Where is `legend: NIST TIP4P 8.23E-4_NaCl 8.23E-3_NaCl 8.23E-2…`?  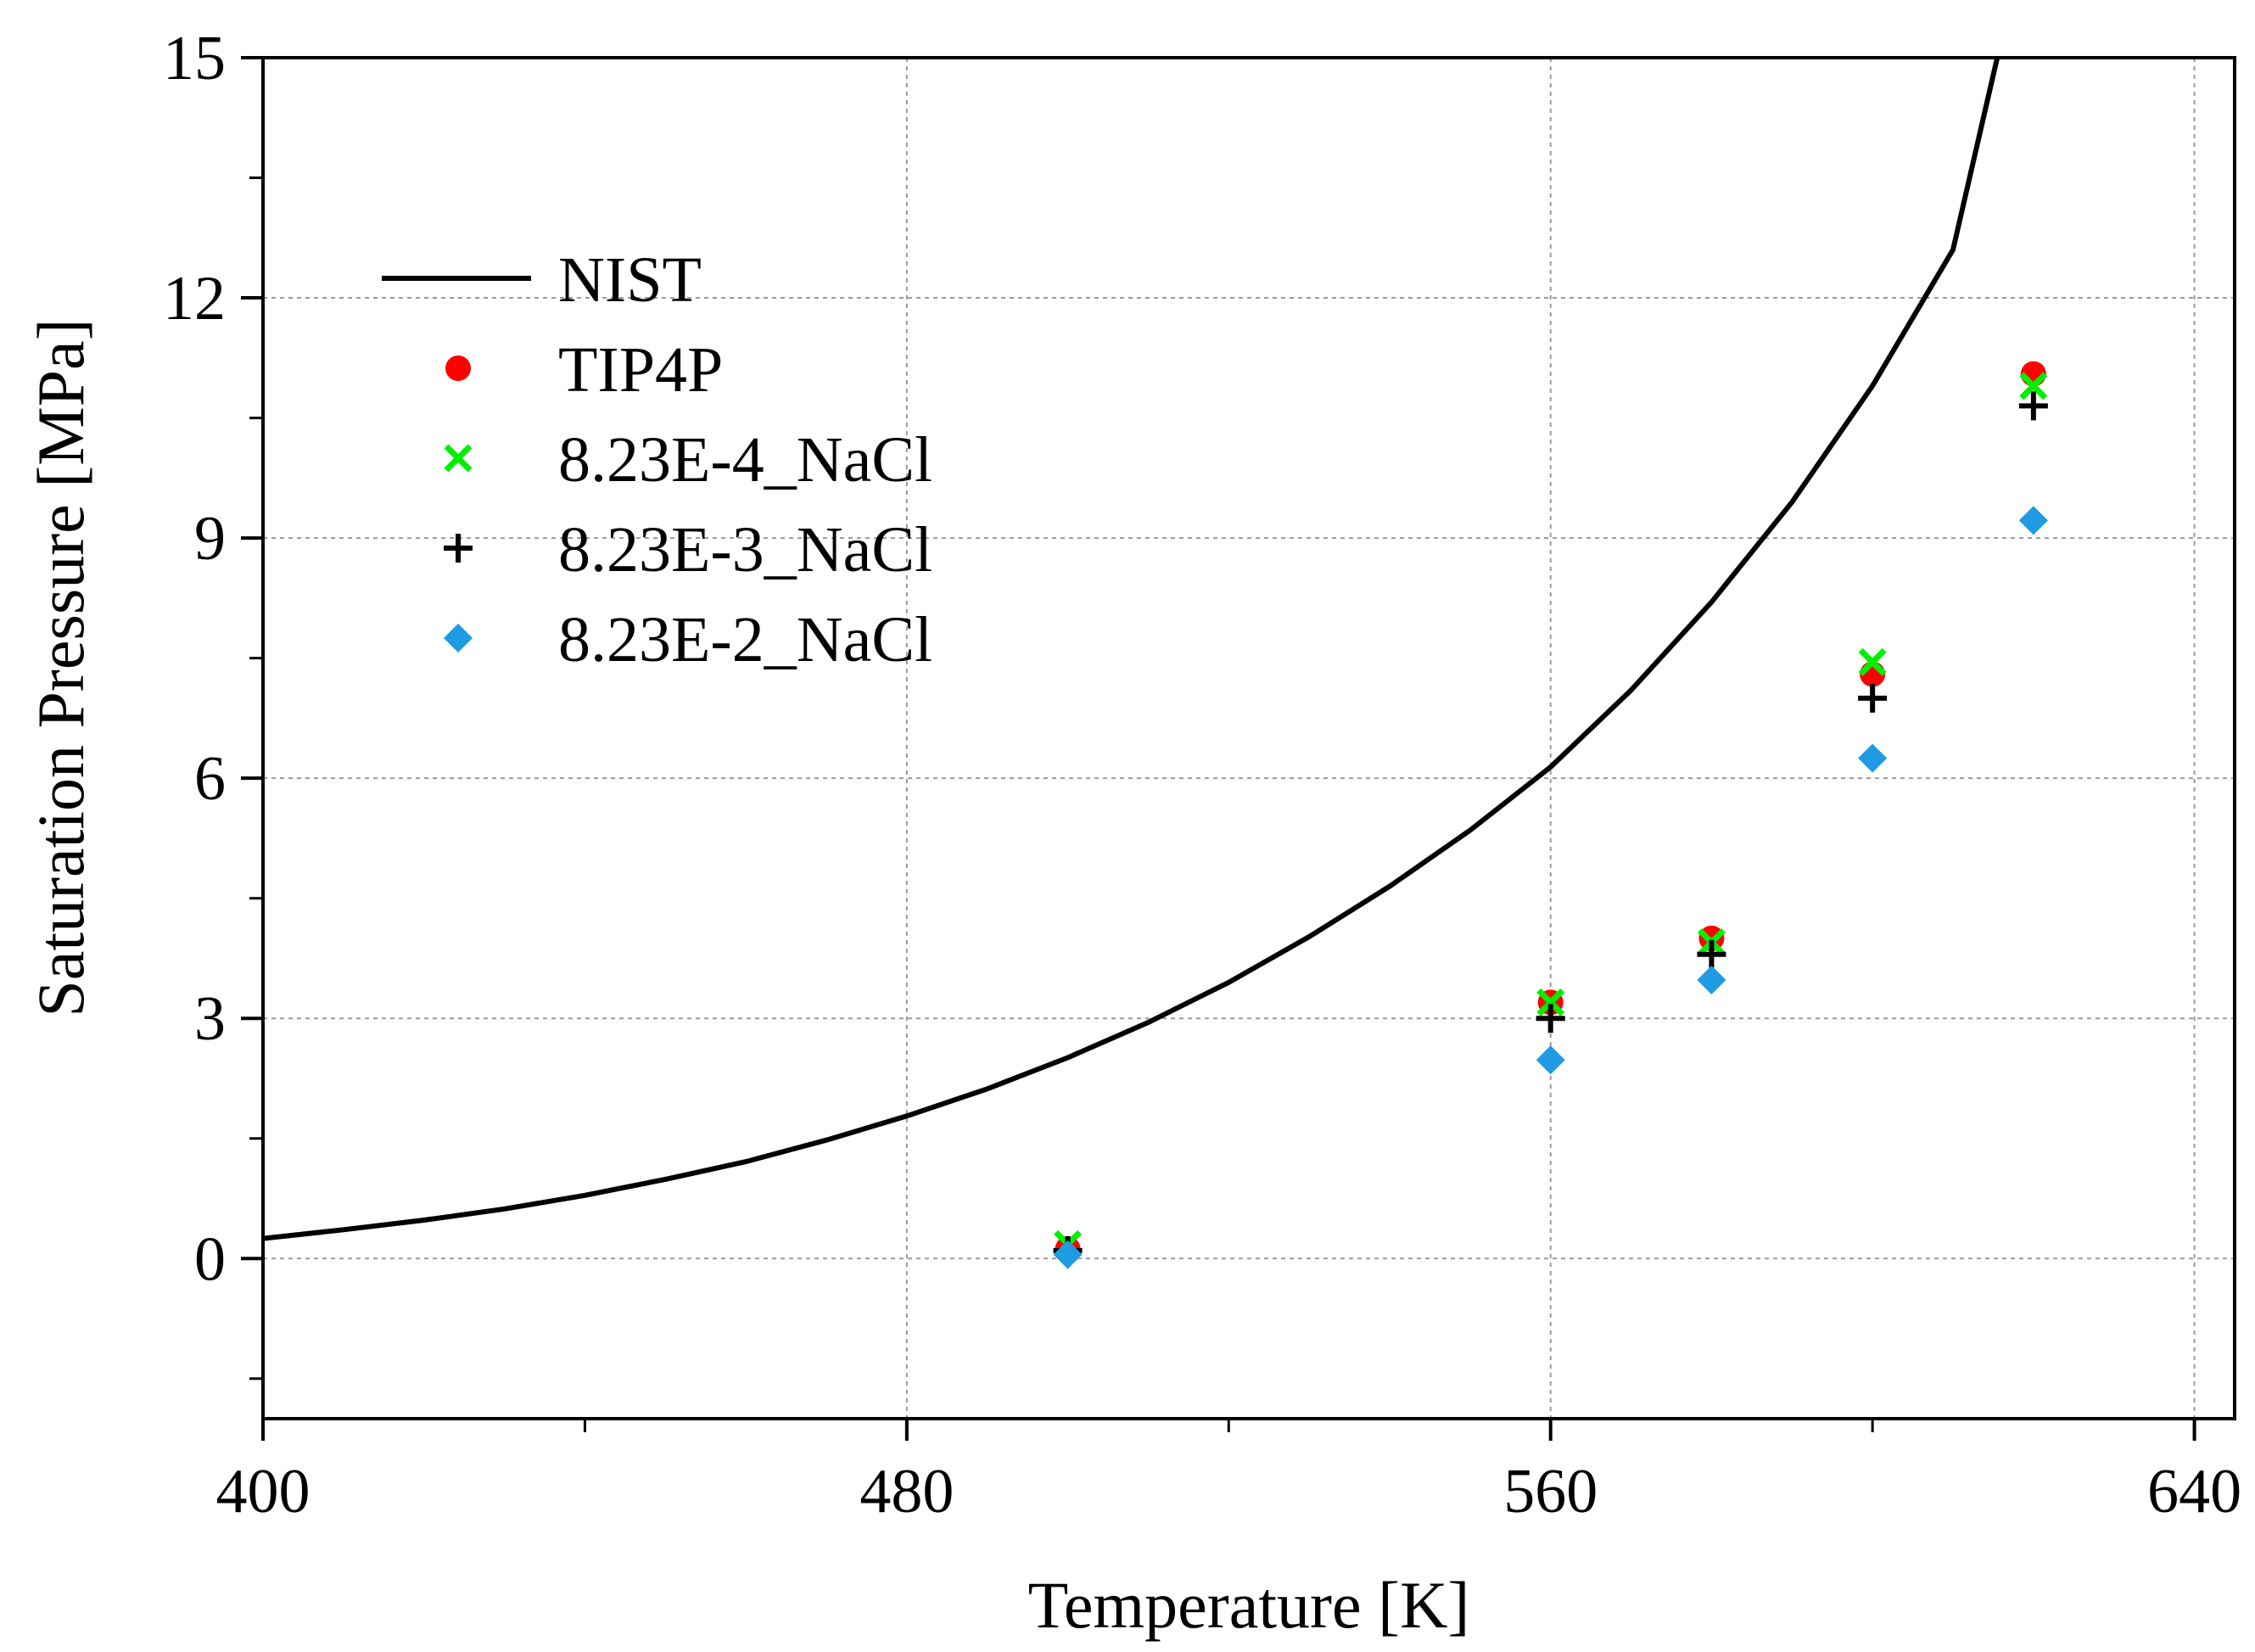
legend: NIST TIP4P 8.23E-4_NaCl 8.23E-3_NaCl 8.23E-2… is located at coordinates (657, 459).